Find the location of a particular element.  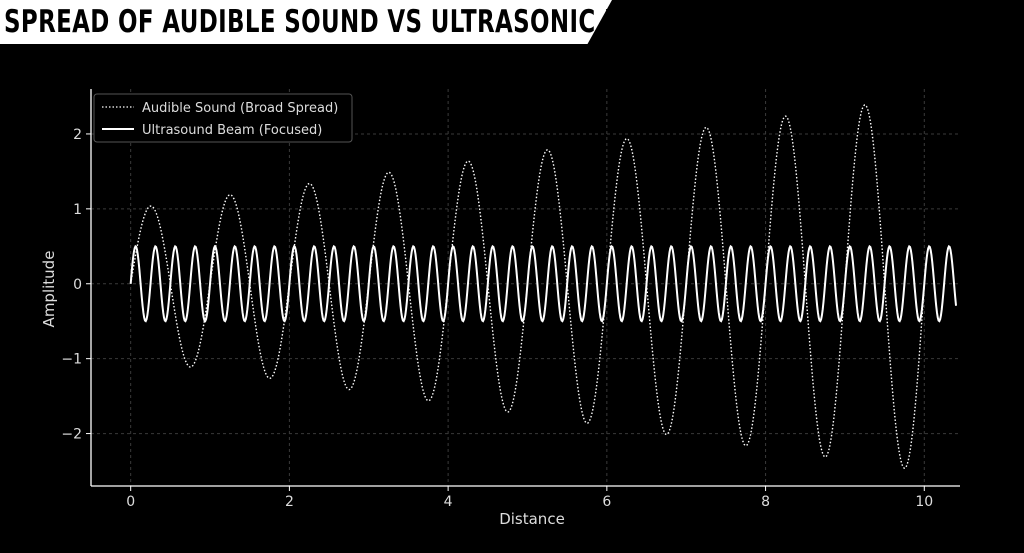

y-tick-label: −2 is located at coordinates (71, 435).